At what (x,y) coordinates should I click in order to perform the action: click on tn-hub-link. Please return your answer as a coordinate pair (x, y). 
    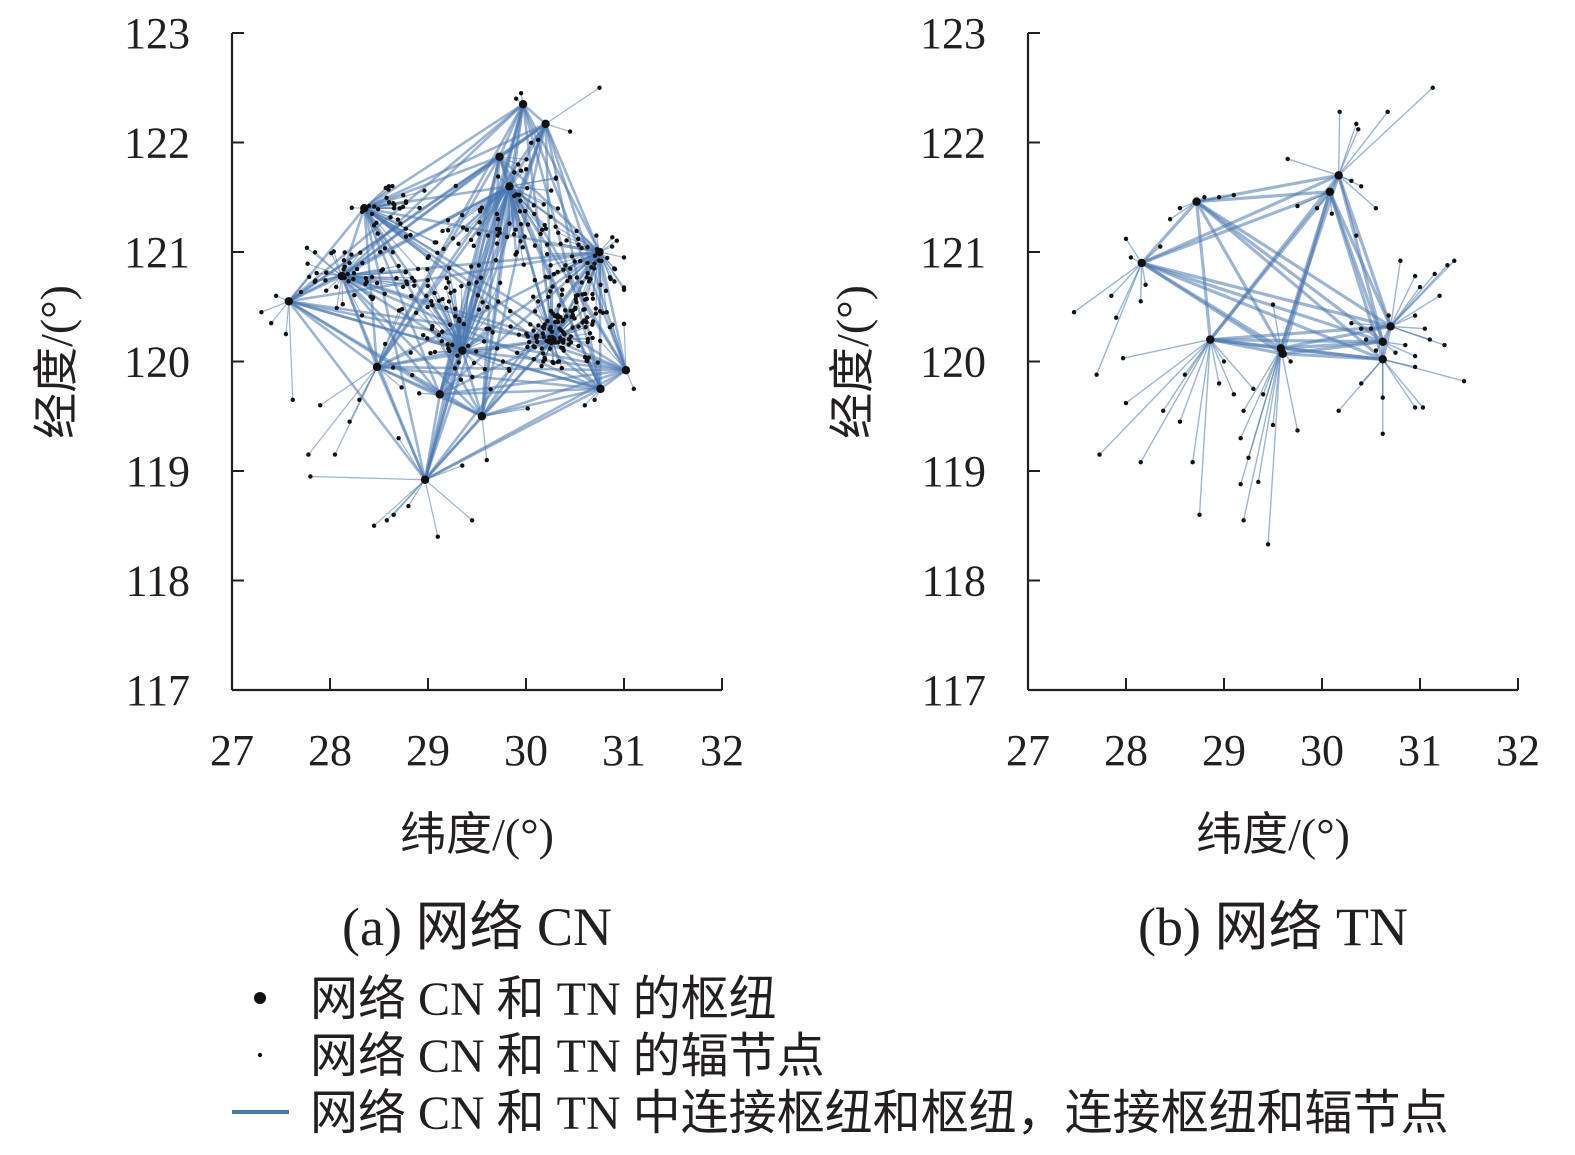
    Looking at the image, I should click on (1169, 232).